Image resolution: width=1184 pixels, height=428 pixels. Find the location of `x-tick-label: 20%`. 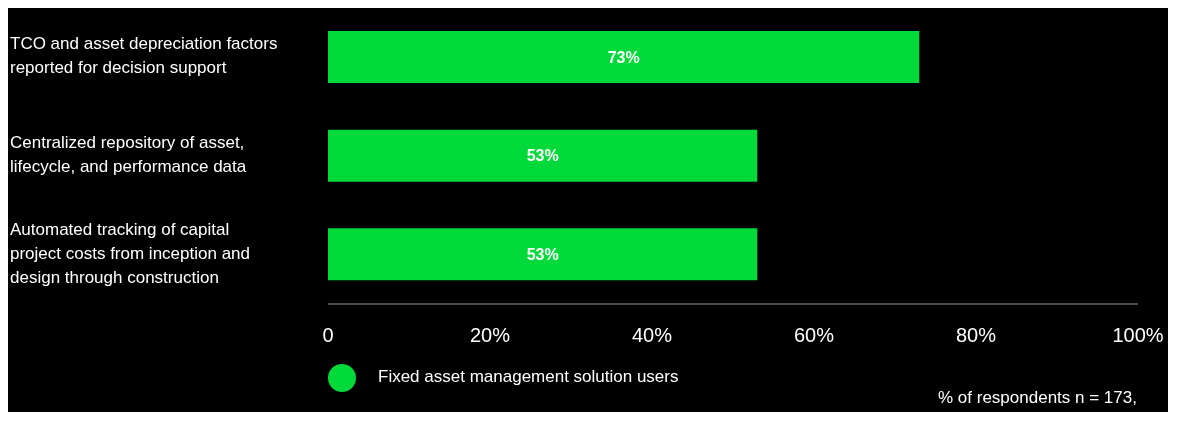

x-tick-label: 20% is located at coordinates (490, 335).